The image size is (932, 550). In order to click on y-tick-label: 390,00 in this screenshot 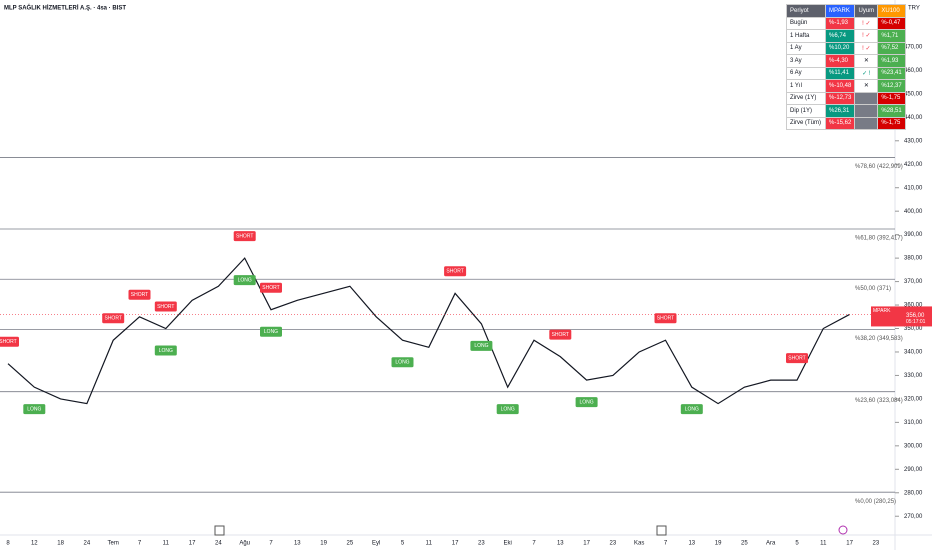, I will do `click(913, 235)`.